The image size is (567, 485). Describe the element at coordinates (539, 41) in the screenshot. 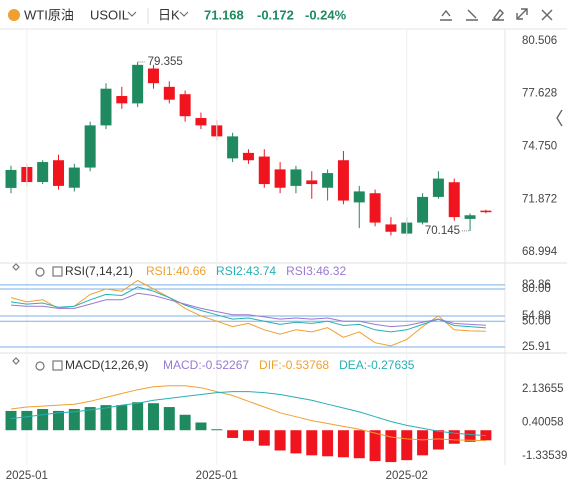

I see `y-tick-label: 80.506` at that location.